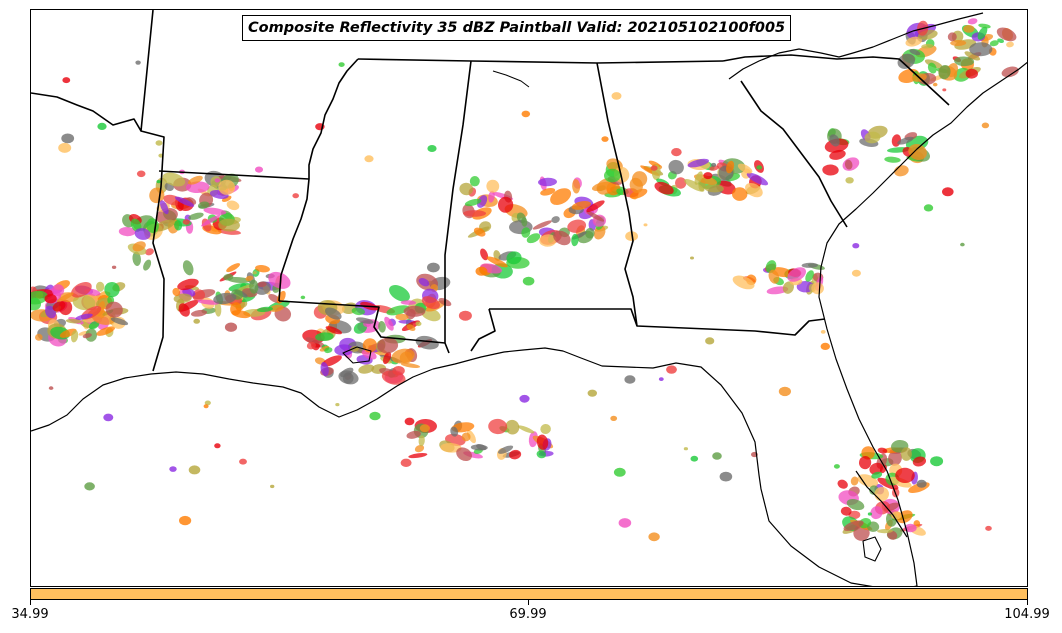 This screenshot has height=633, width=1062. I want to click on lake-outline, so click(357, 355).